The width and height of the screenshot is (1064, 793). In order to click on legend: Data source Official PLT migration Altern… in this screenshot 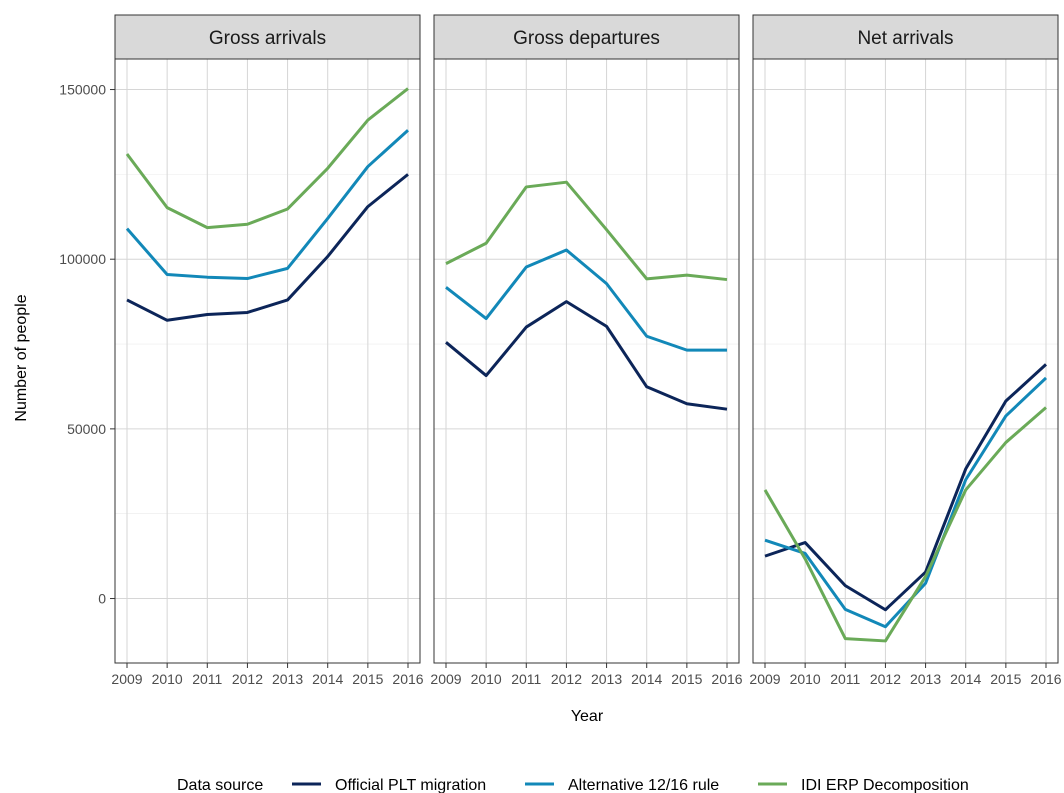, I will do `click(573, 785)`.